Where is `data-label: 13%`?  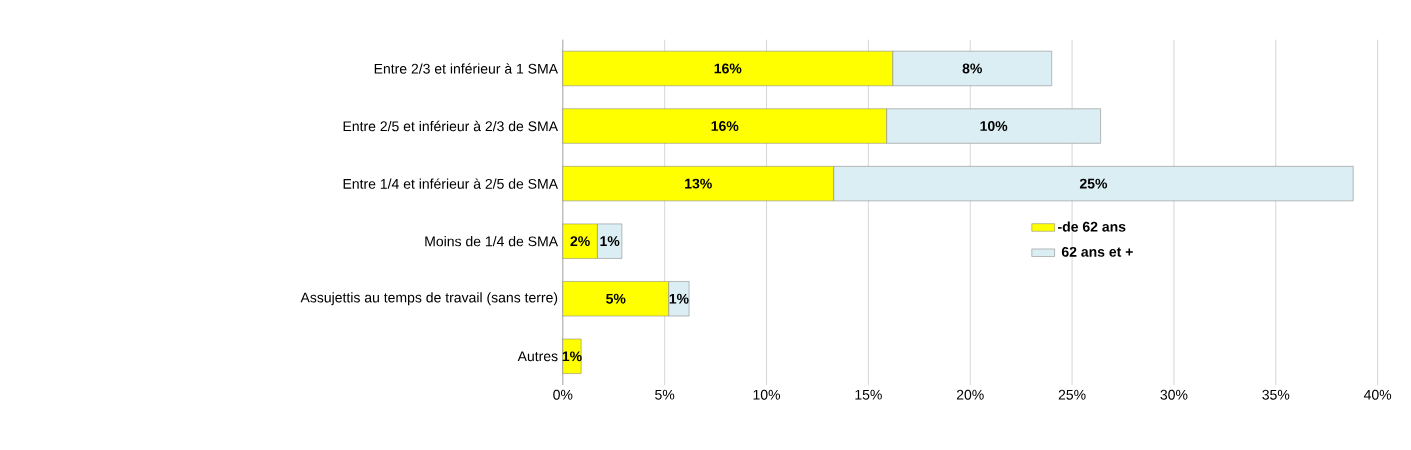 data-label: 13% is located at coordinates (698, 183).